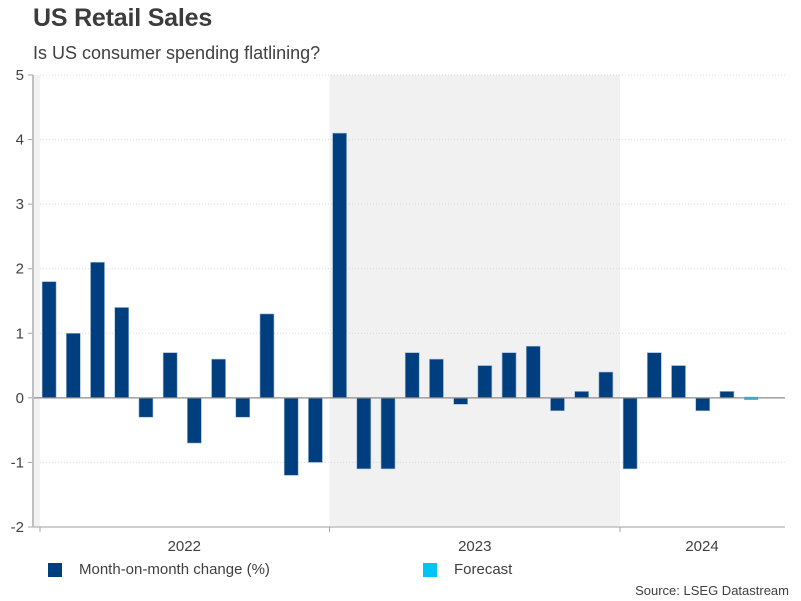 The image size is (801, 601). What do you see at coordinates (483, 569) in the screenshot?
I see `legend-label-forecast: Forecast` at bounding box center [483, 569].